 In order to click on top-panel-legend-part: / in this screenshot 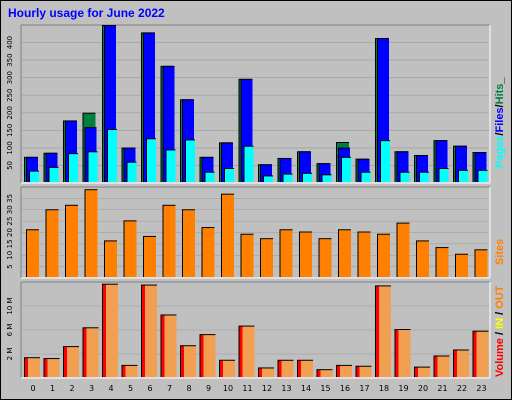, I will do `click(500, 134)`.